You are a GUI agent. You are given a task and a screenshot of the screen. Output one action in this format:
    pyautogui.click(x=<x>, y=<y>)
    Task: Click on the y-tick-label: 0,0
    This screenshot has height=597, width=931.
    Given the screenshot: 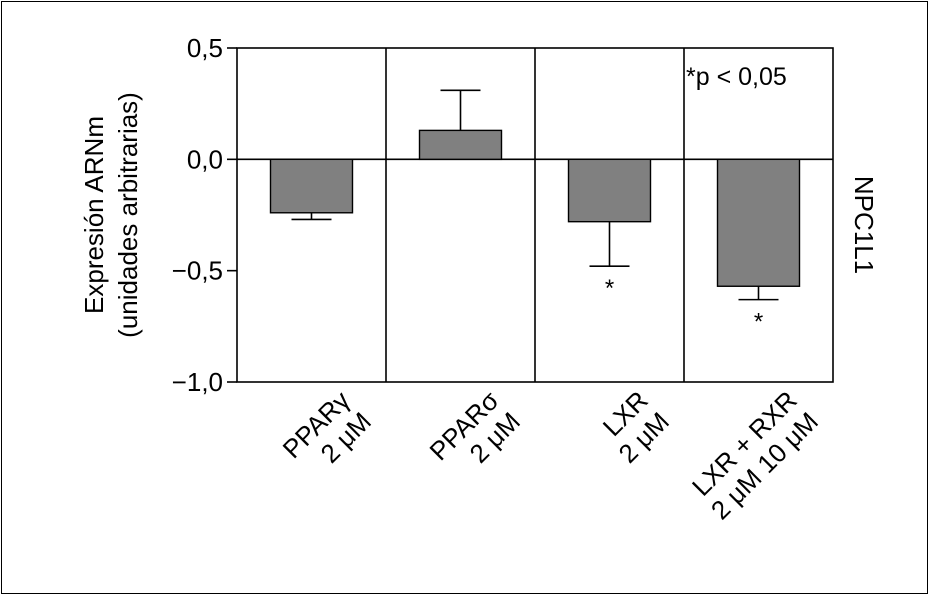 What is the action you would take?
    pyautogui.click(x=205, y=159)
    